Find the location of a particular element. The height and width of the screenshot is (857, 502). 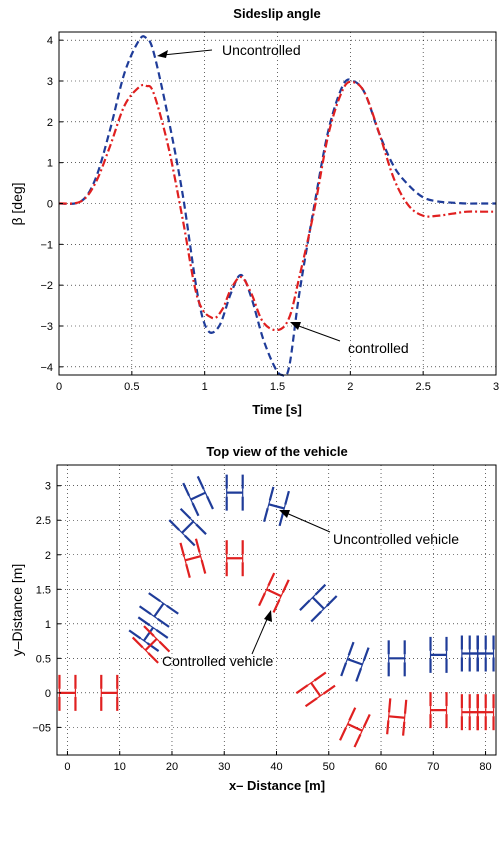

x-tick-label: 3 is located at coordinates (496, 387).